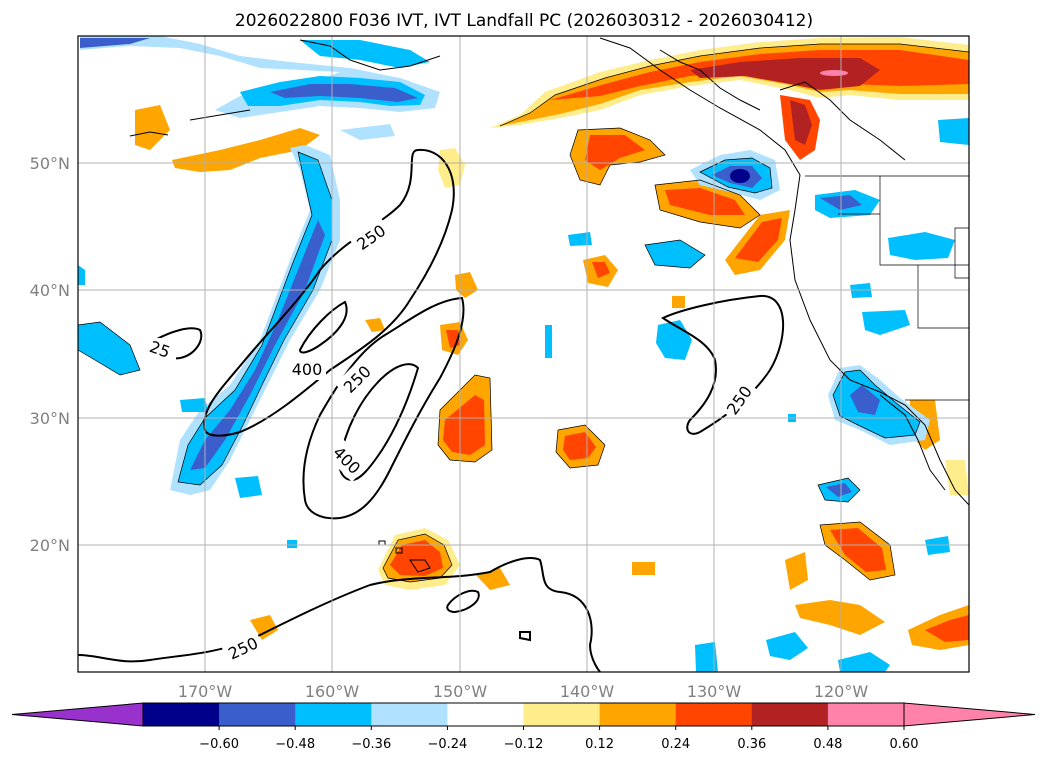  Describe the element at coordinates (827, 744) in the screenshot. I see `colorbar-tick-label: 0.48` at that location.